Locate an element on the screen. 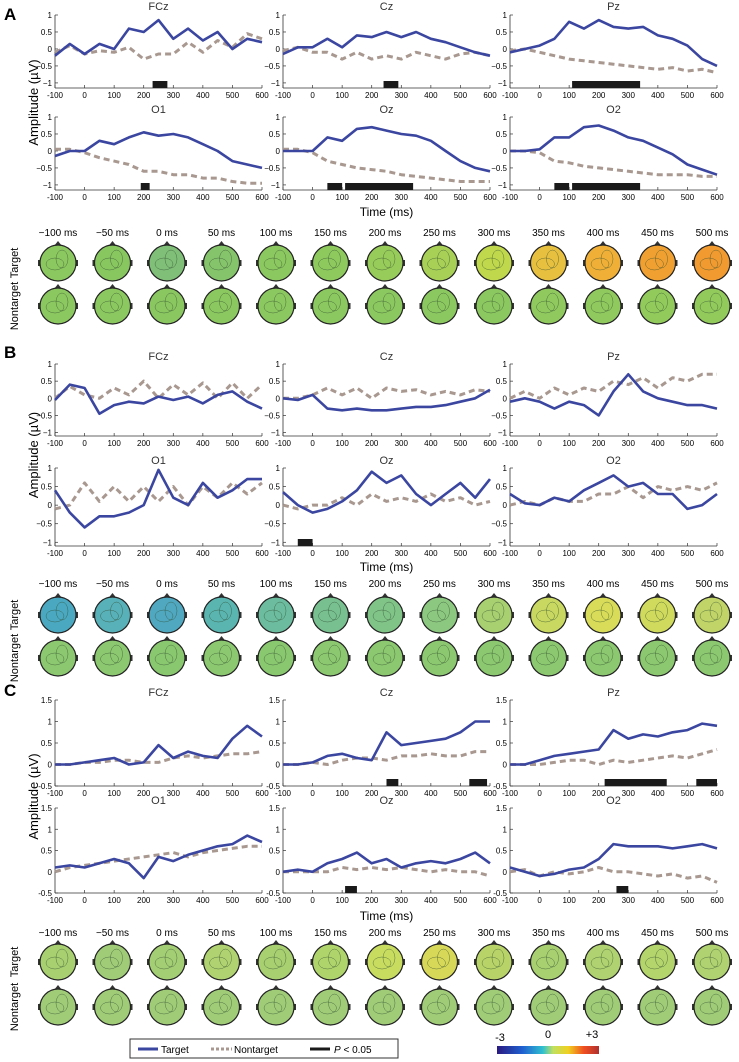 The image size is (739, 1062). topo-time-label: 50 ms is located at coordinates (221, 584).